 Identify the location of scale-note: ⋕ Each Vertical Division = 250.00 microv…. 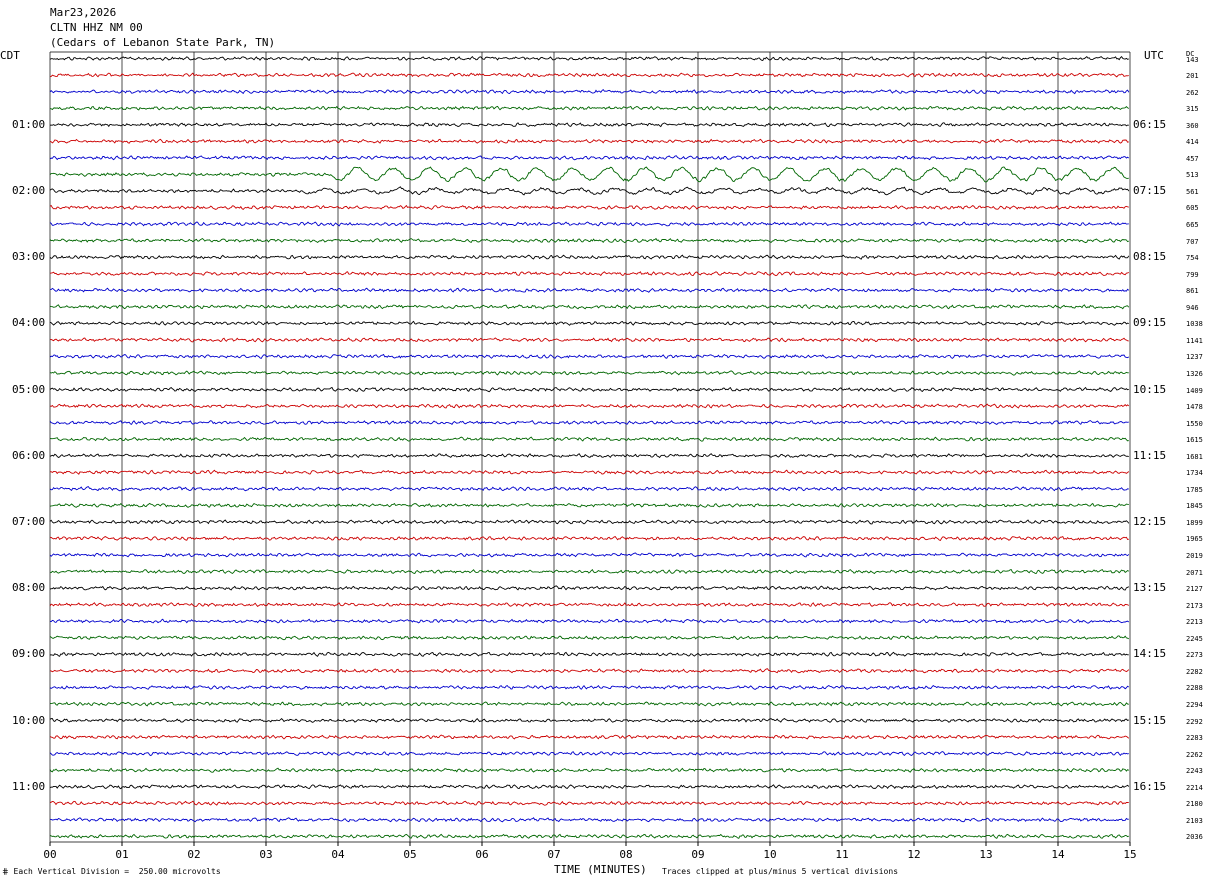
(111, 871).